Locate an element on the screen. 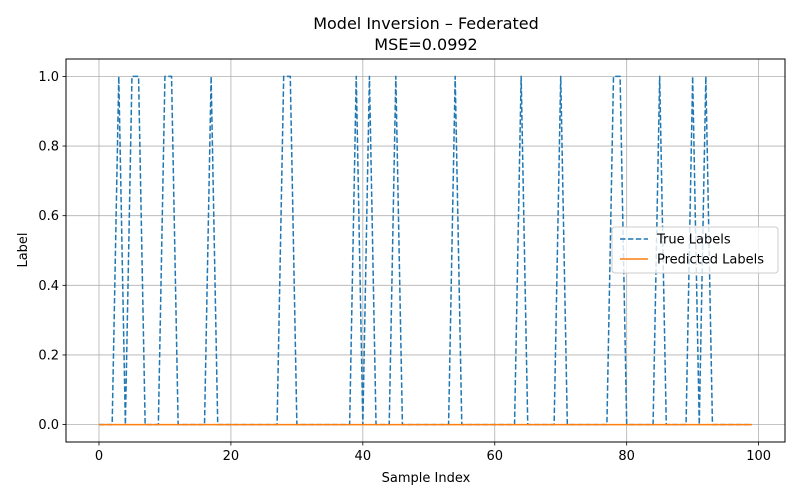 The height and width of the screenshot is (500, 800). x-tick-label: 20 is located at coordinates (231, 456).